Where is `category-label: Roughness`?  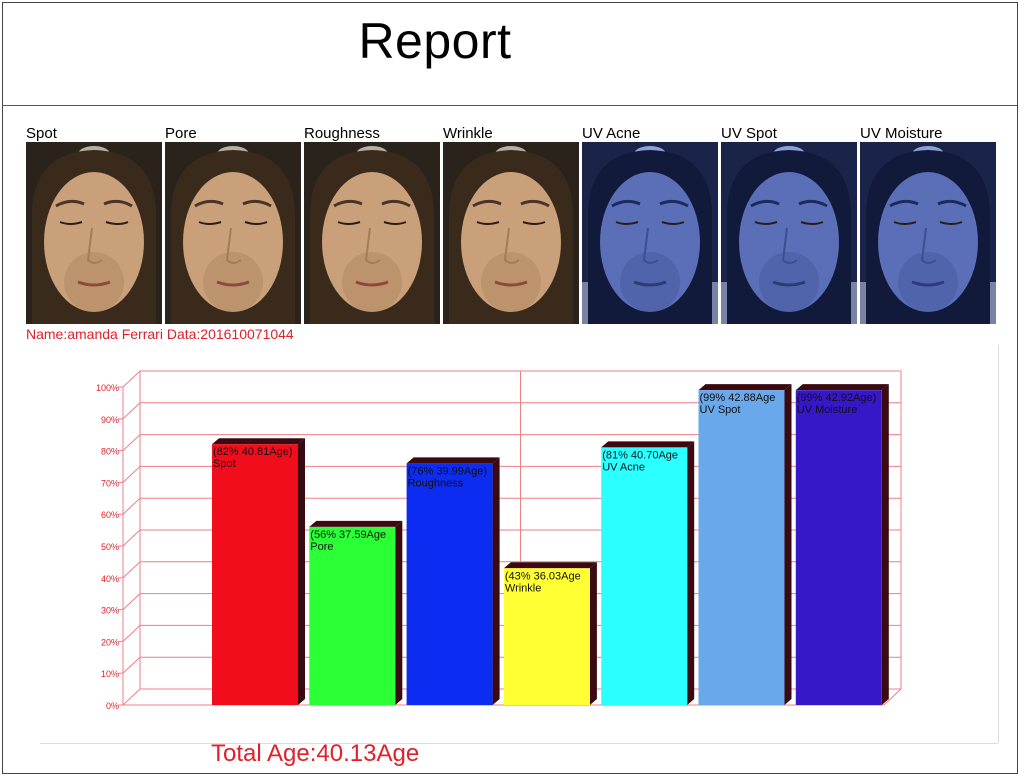 category-label: Roughness is located at coordinates (436, 483).